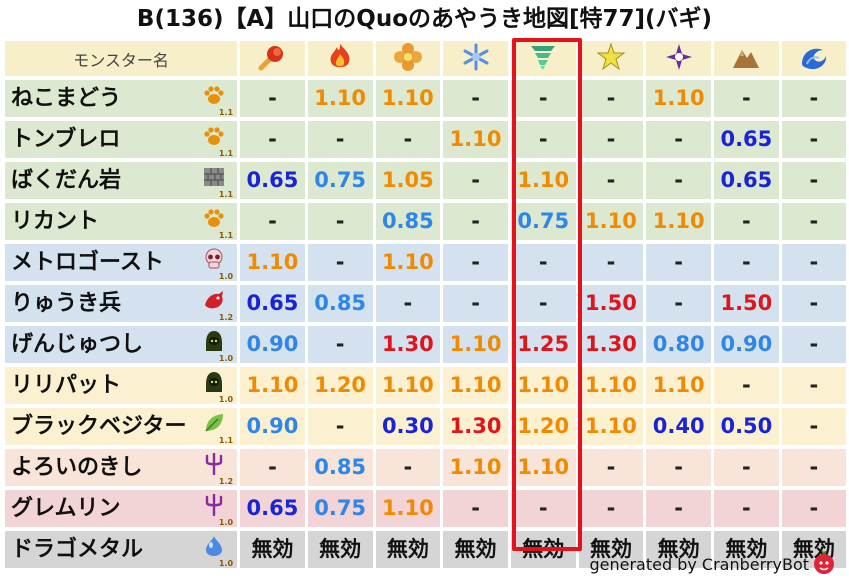  Describe the element at coordinates (340, 467) in the screenshot. I see `resistance-value: 0.85` at that location.